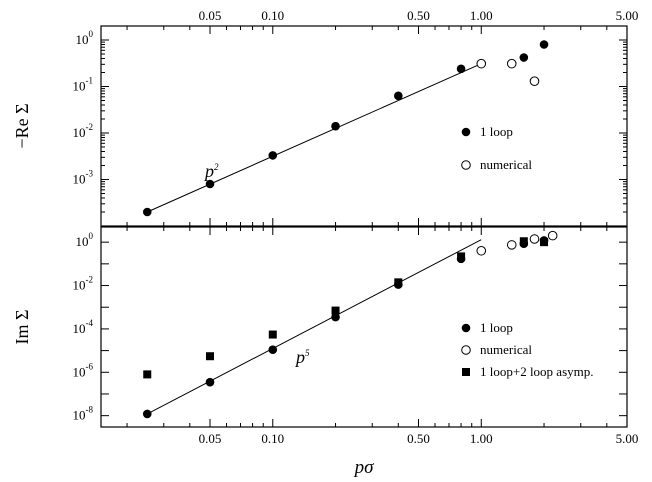  Describe the element at coordinates (272, 15) in the screenshot. I see `x-tick-label-top: 0.10` at that location.